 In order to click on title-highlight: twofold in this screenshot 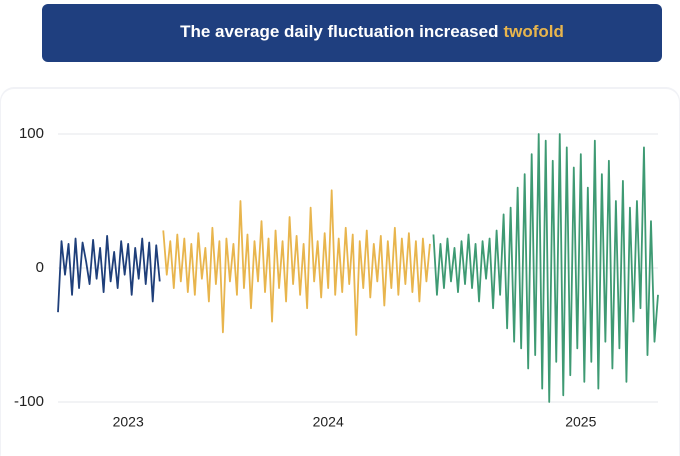, I will do `click(533, 31)`.